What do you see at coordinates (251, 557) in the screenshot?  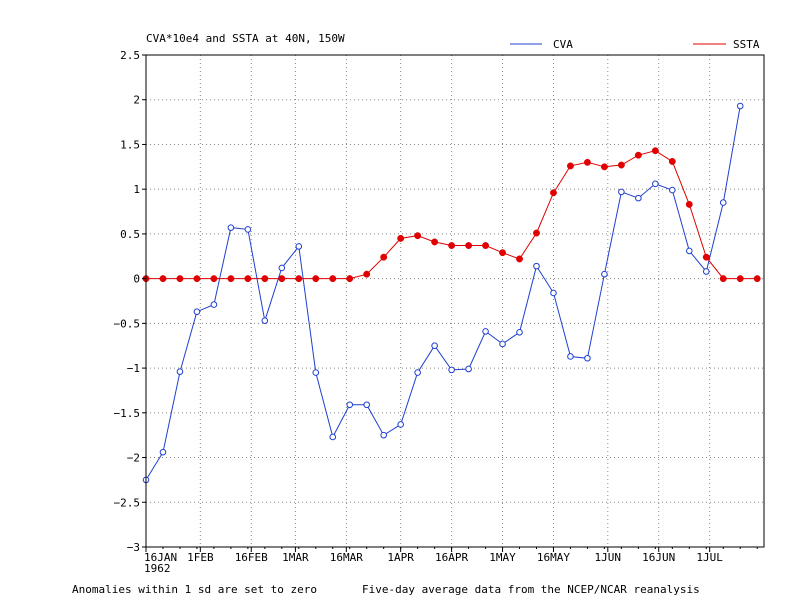 I see `x-tick-label: 16FEB` at bounding box center [251, 557].